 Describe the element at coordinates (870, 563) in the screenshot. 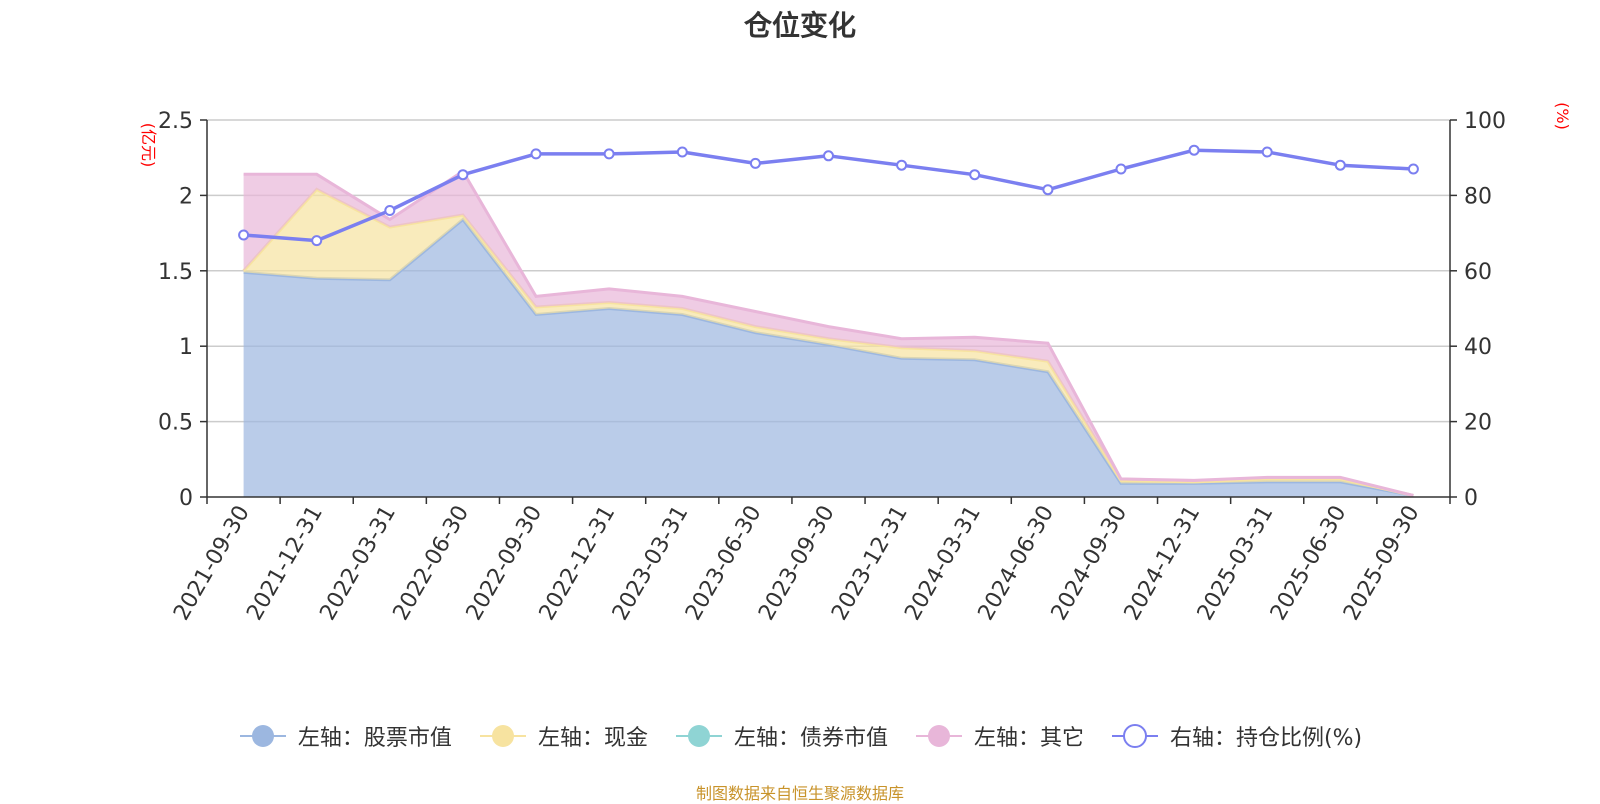

I see `x-tick-label: 2023-12-31` at that location.